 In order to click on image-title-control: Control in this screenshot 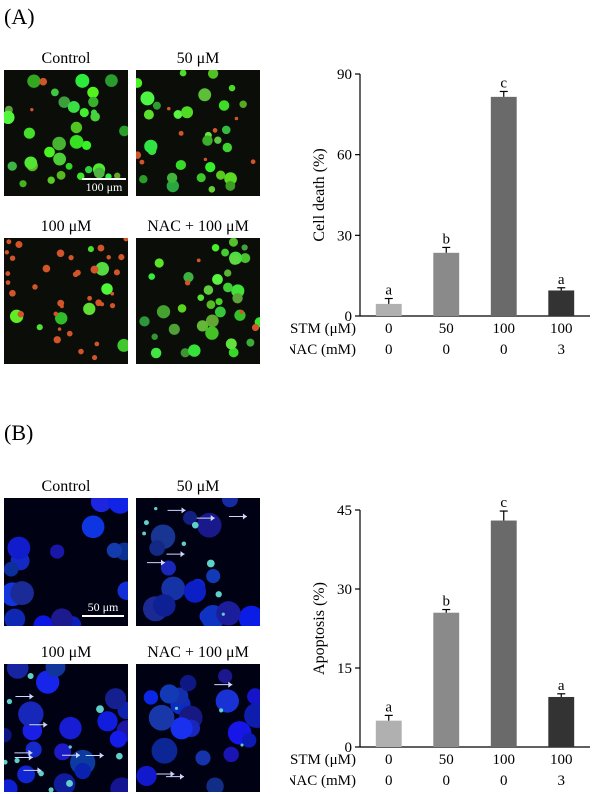, I will do `click(66, 58)`.